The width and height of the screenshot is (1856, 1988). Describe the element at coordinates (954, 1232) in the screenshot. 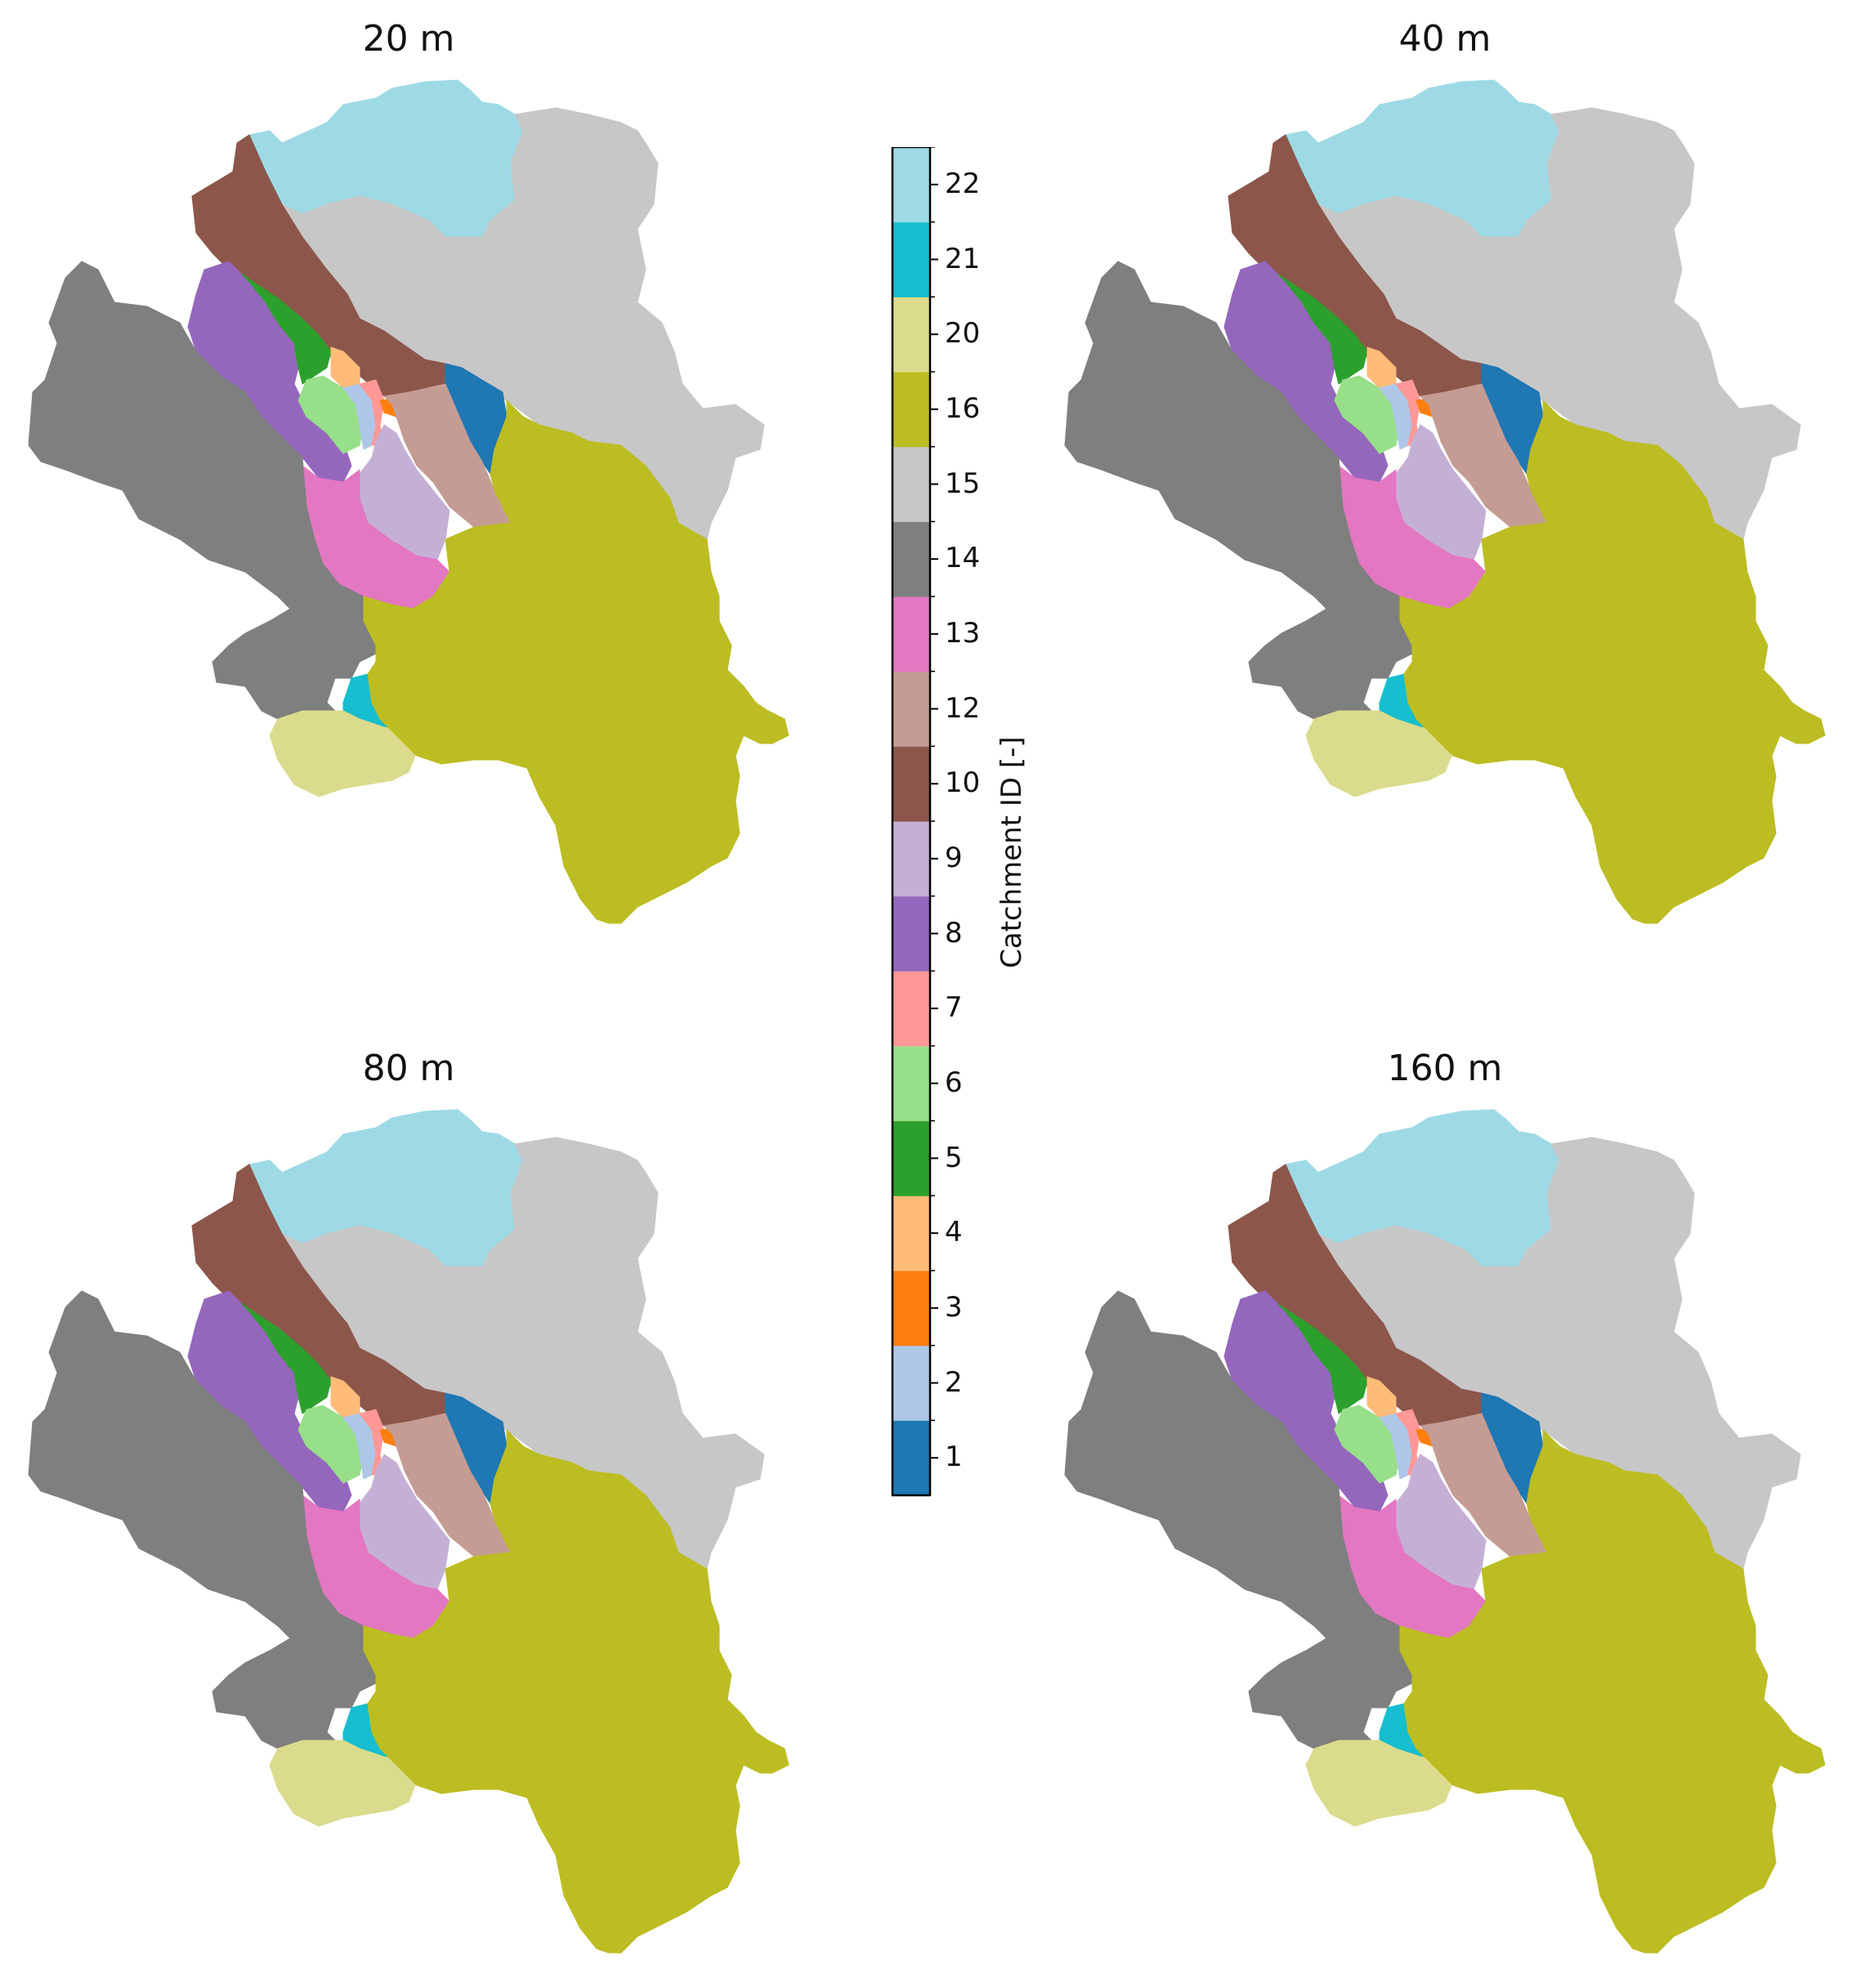

I see `colorbar-label-4: 4` at that location.